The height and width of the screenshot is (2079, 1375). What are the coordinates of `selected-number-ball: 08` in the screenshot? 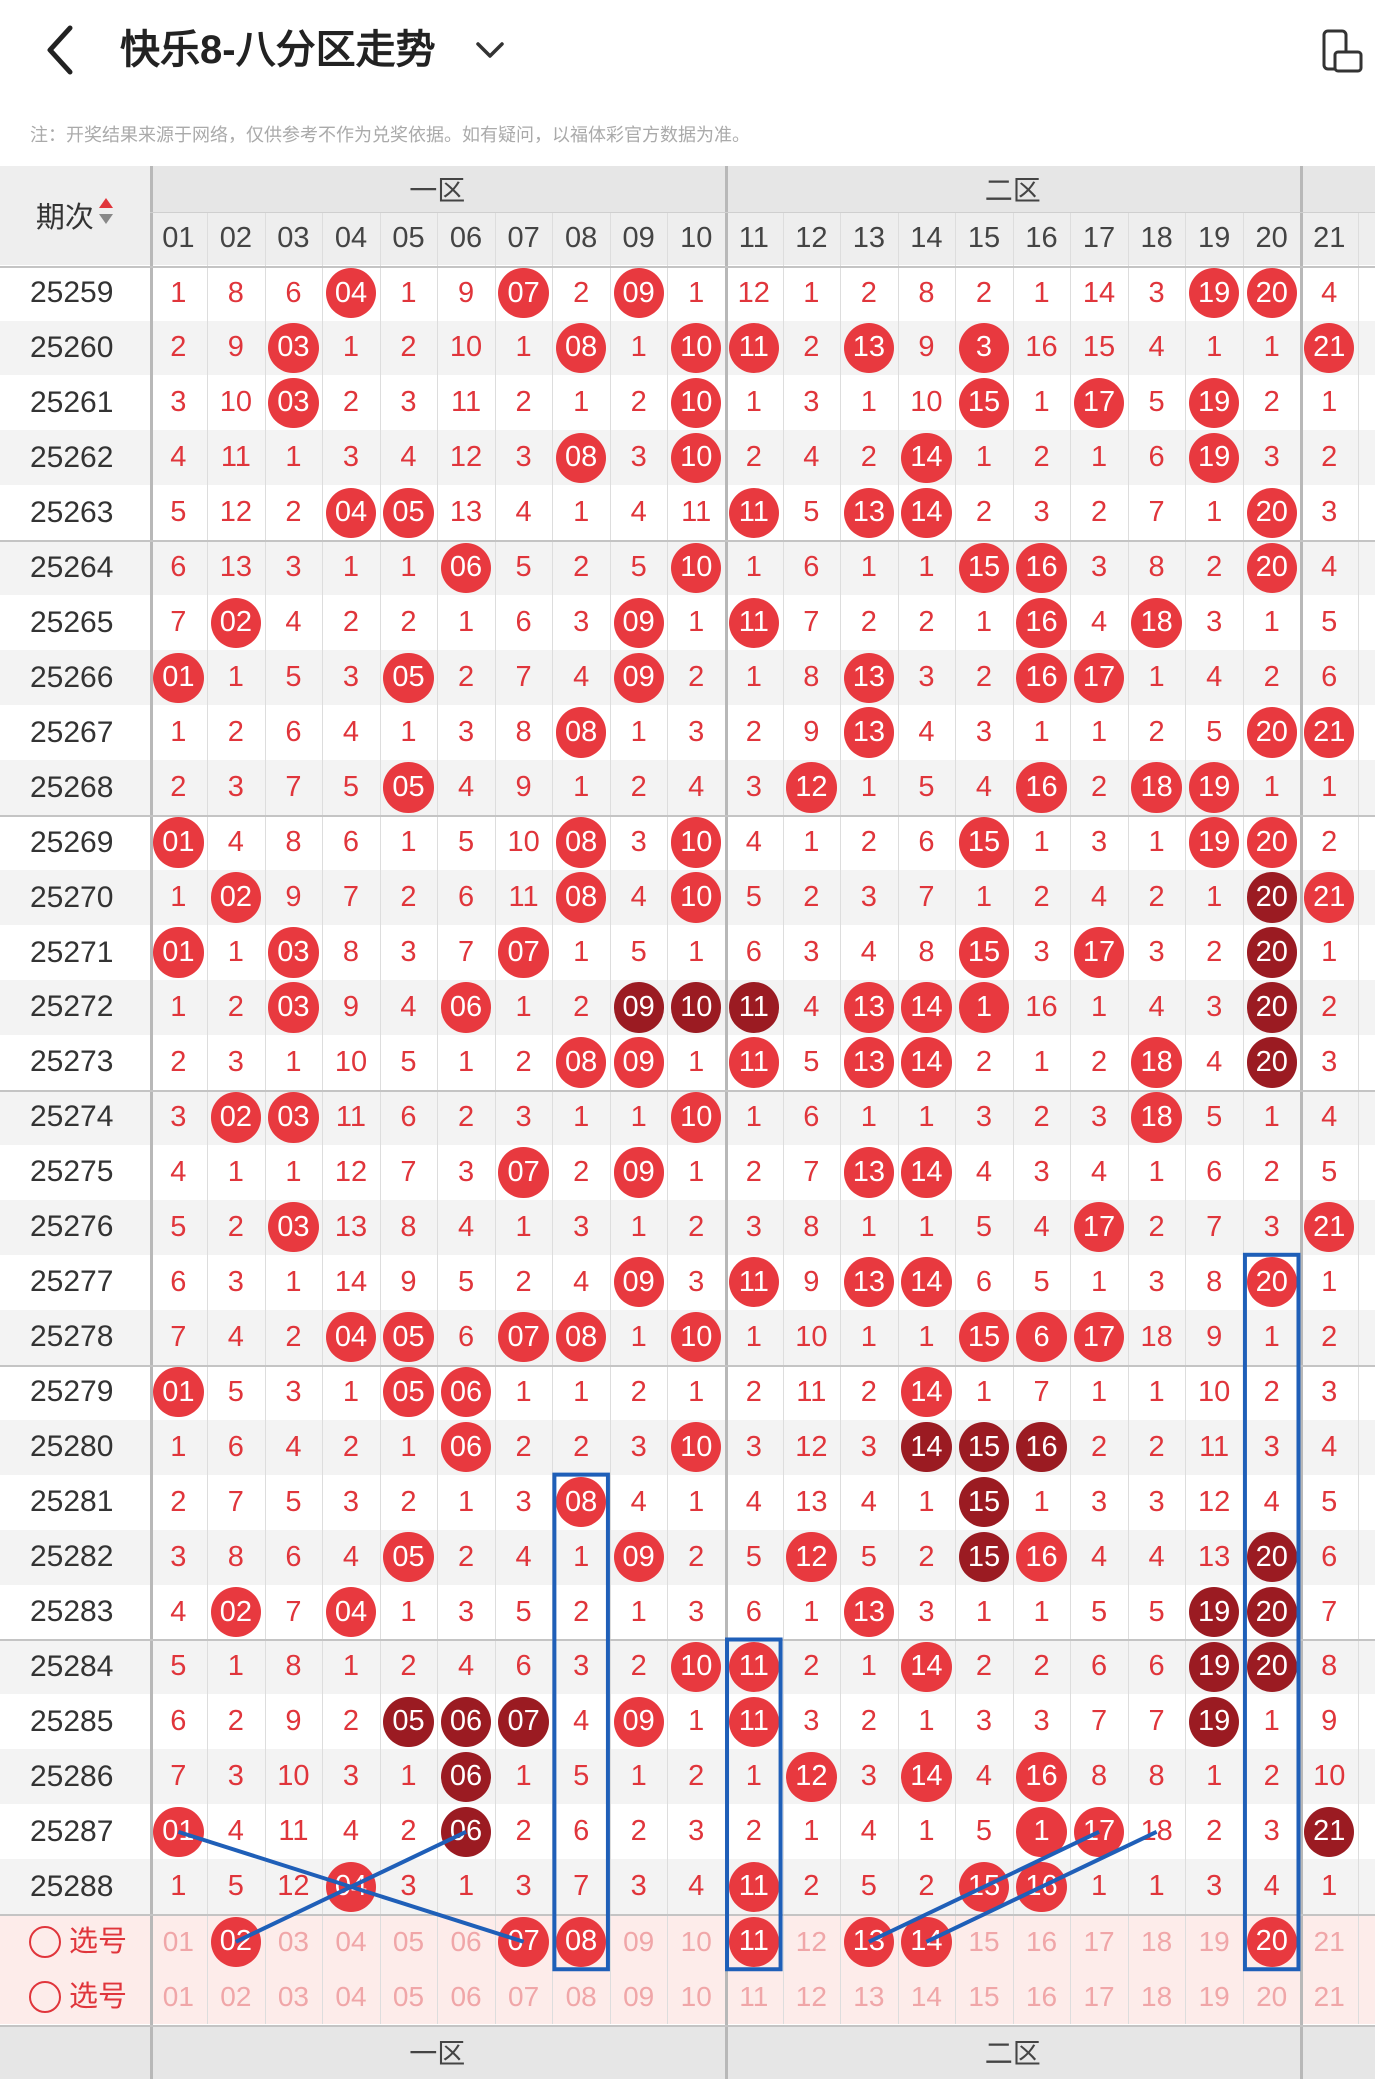 It's located at (581, 1941).